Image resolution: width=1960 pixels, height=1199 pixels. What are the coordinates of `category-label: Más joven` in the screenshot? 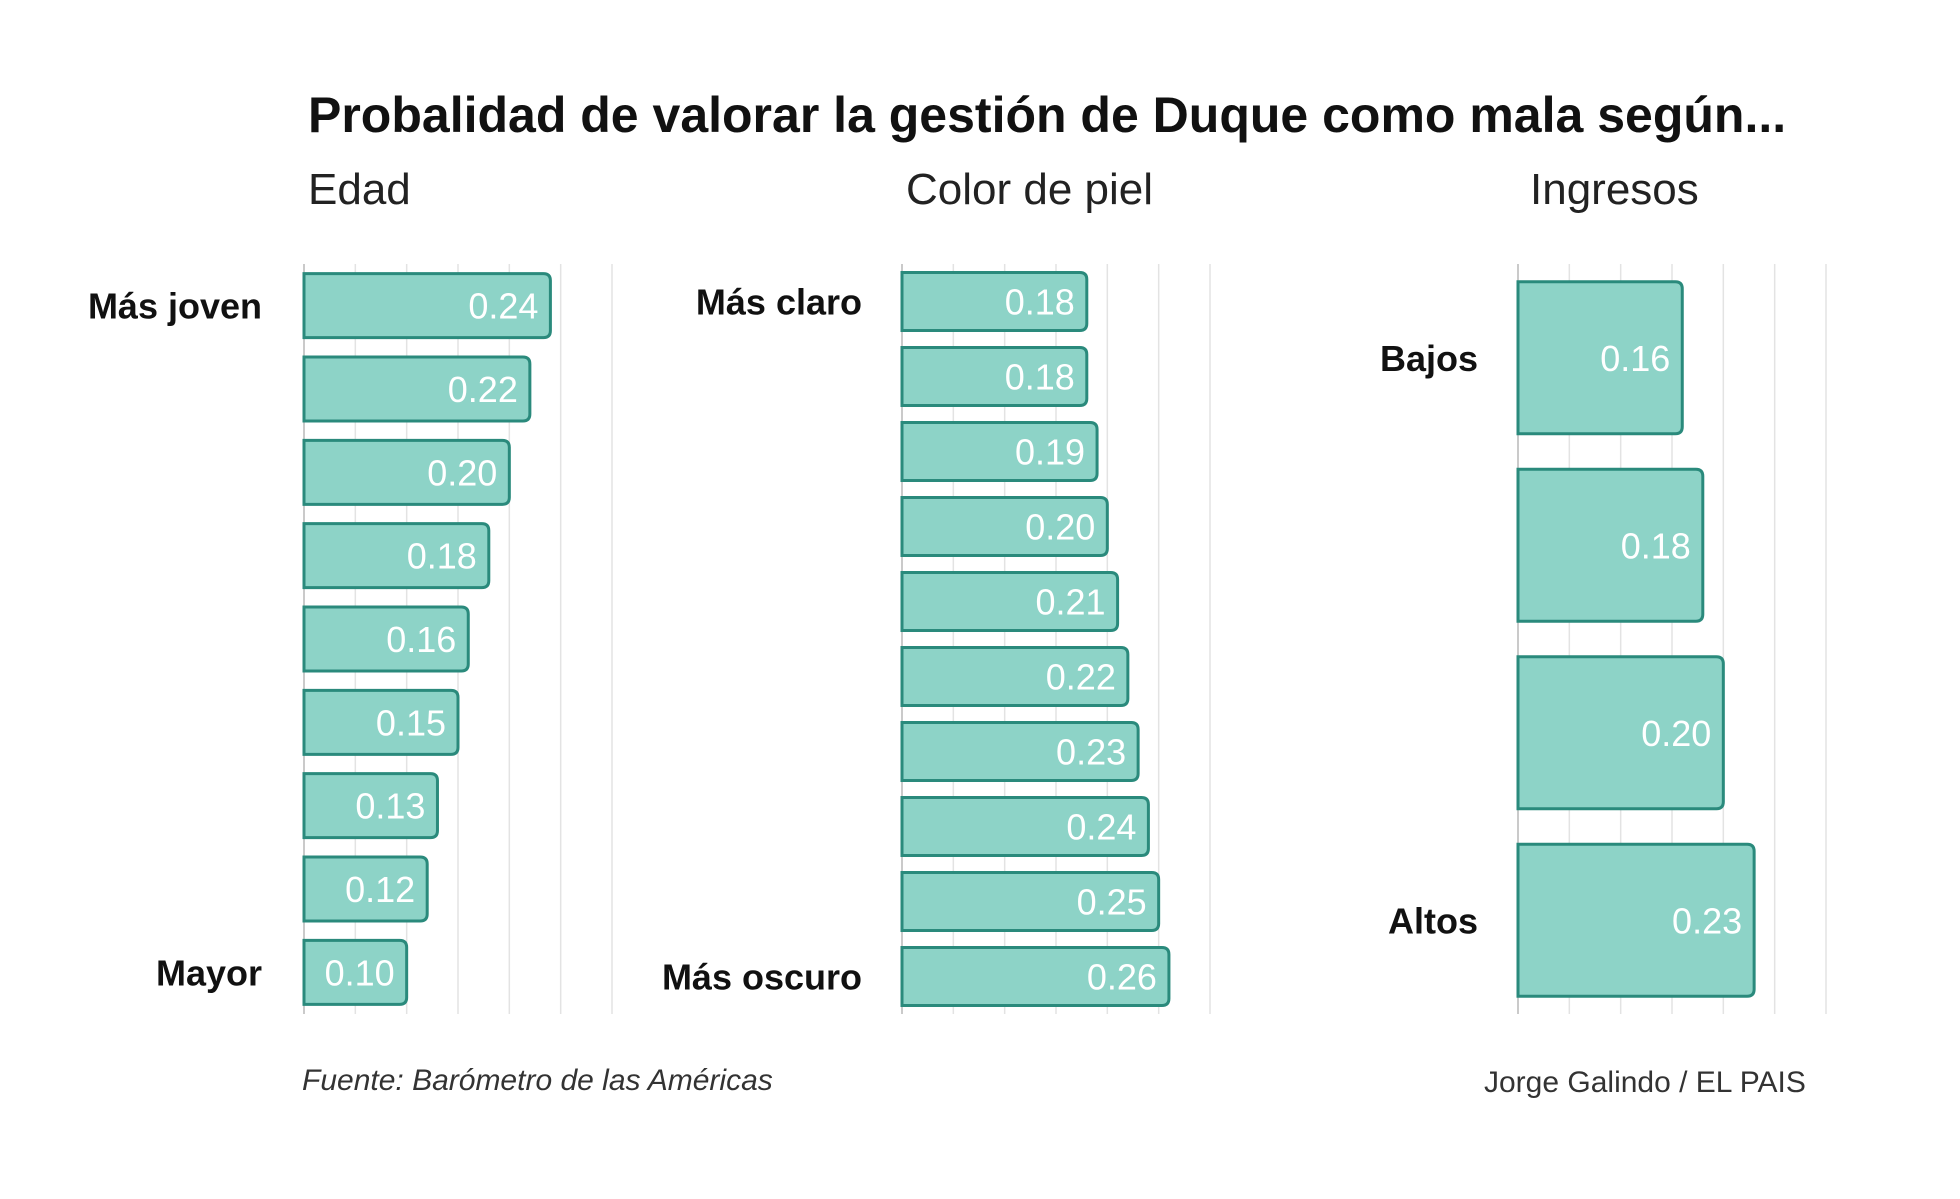 It's located at (175, 306).